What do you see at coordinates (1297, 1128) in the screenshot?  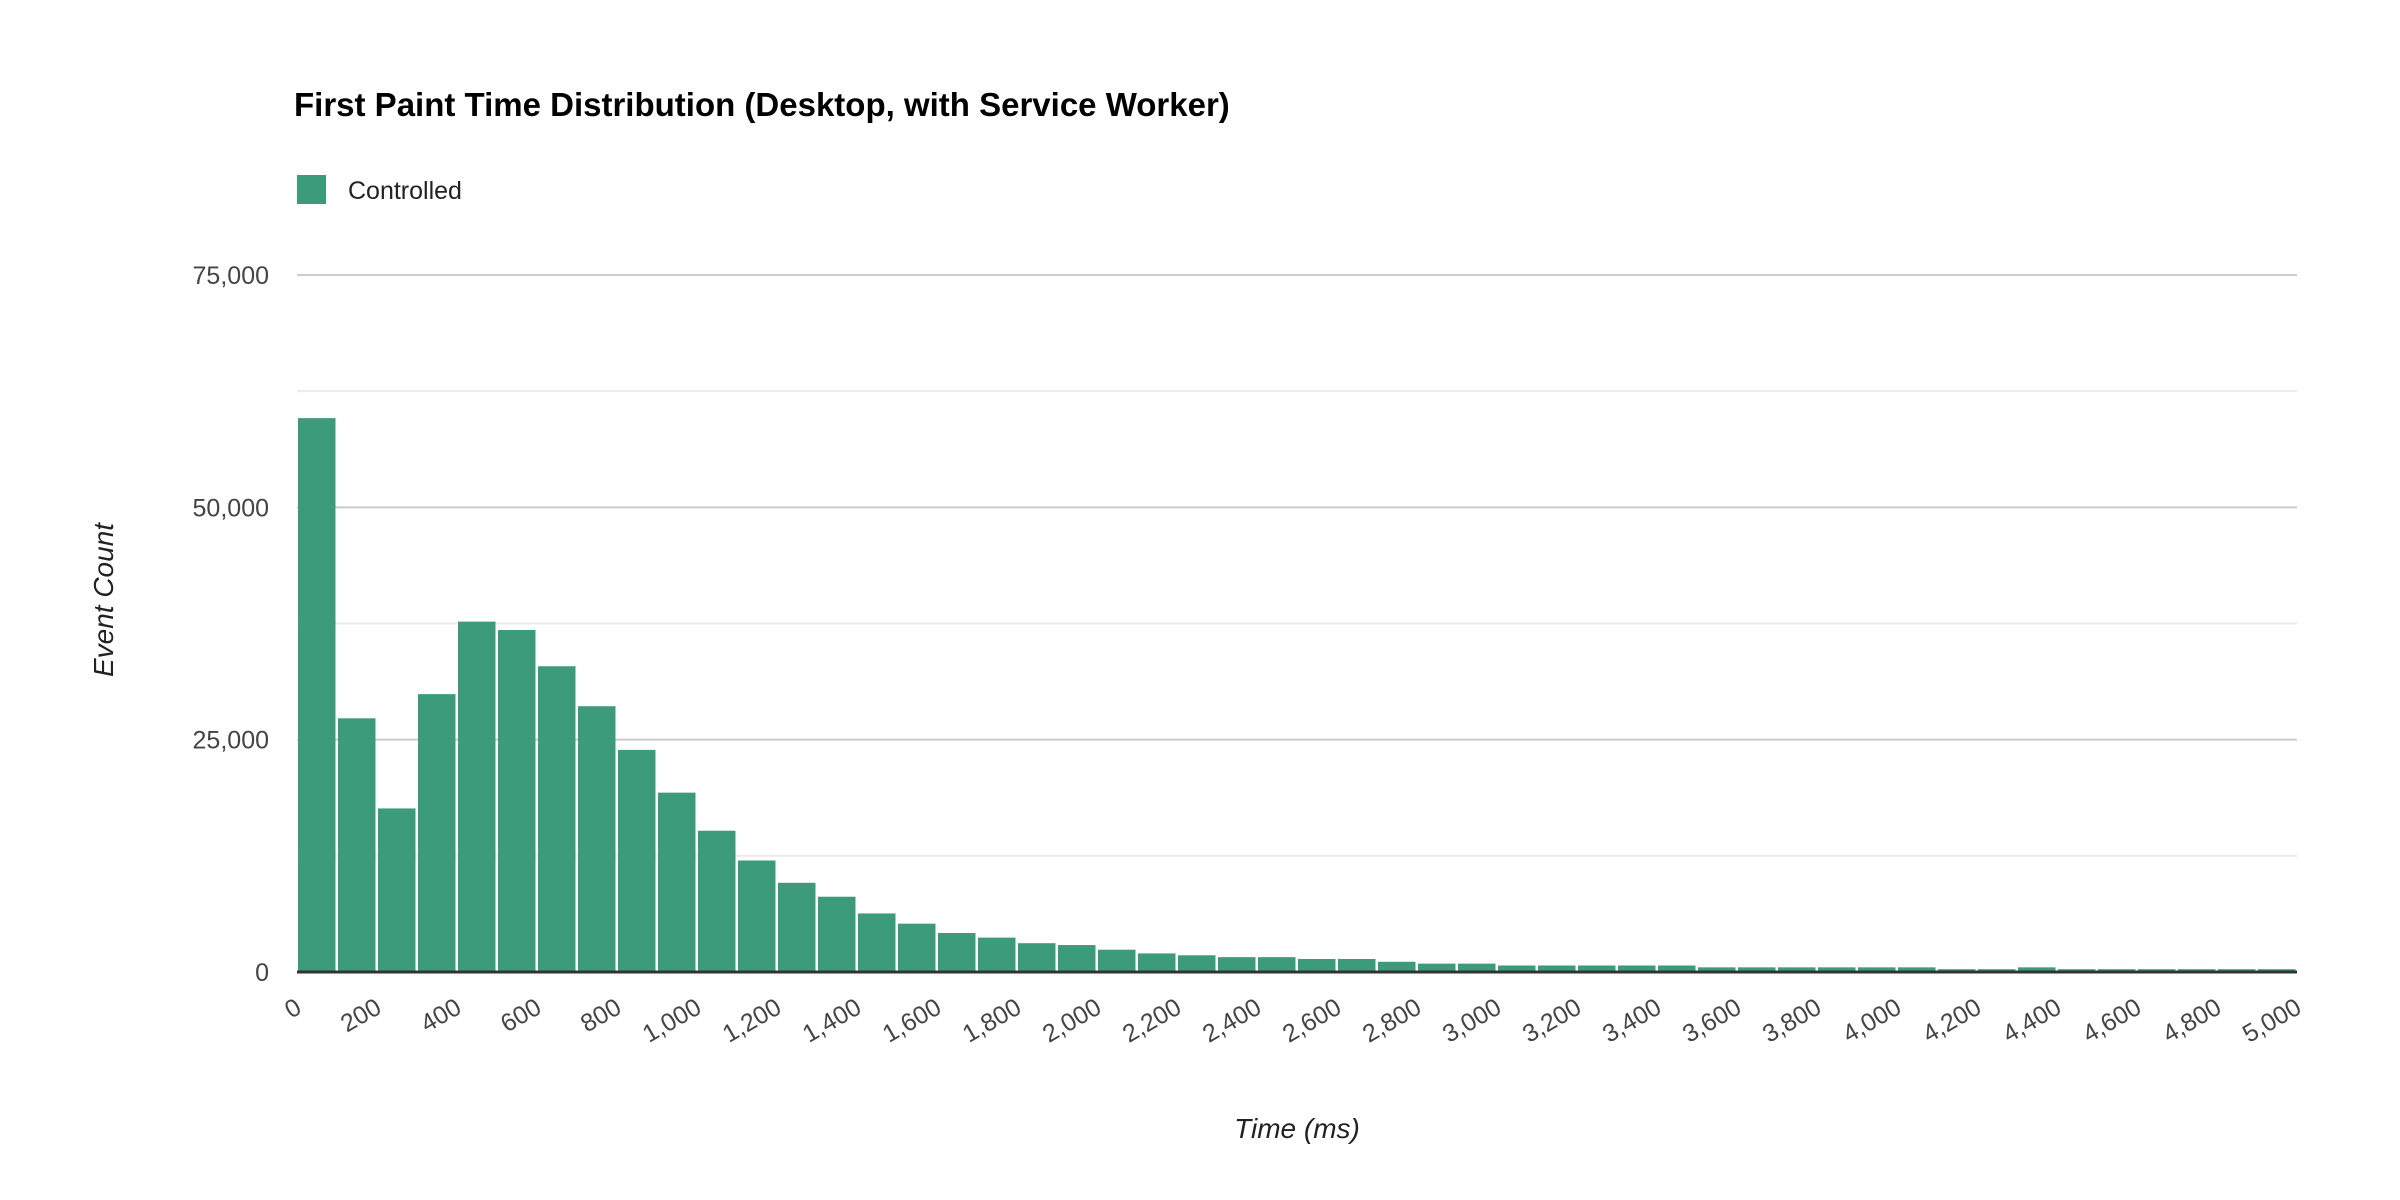 I see `x-axis-label: Time (ms)` at bounding box center [1297, 1128].